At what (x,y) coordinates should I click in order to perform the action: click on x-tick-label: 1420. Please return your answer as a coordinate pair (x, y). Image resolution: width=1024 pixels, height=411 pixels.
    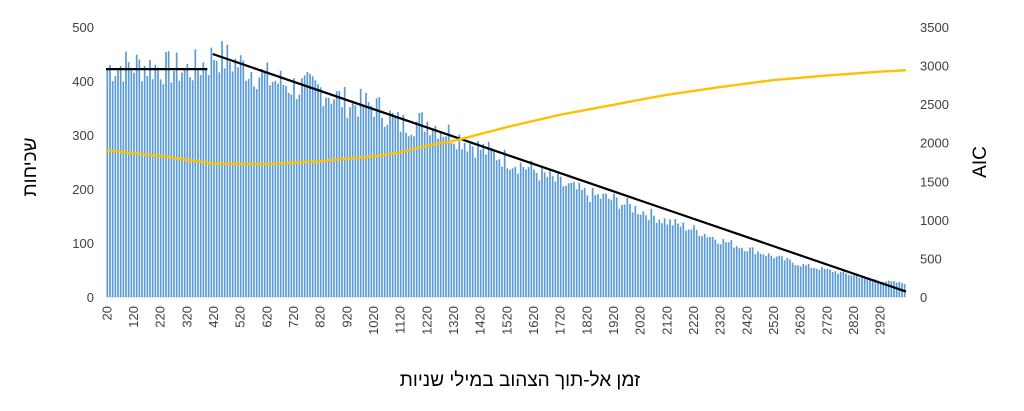
    Looking at the image, I should click on (480, 320).